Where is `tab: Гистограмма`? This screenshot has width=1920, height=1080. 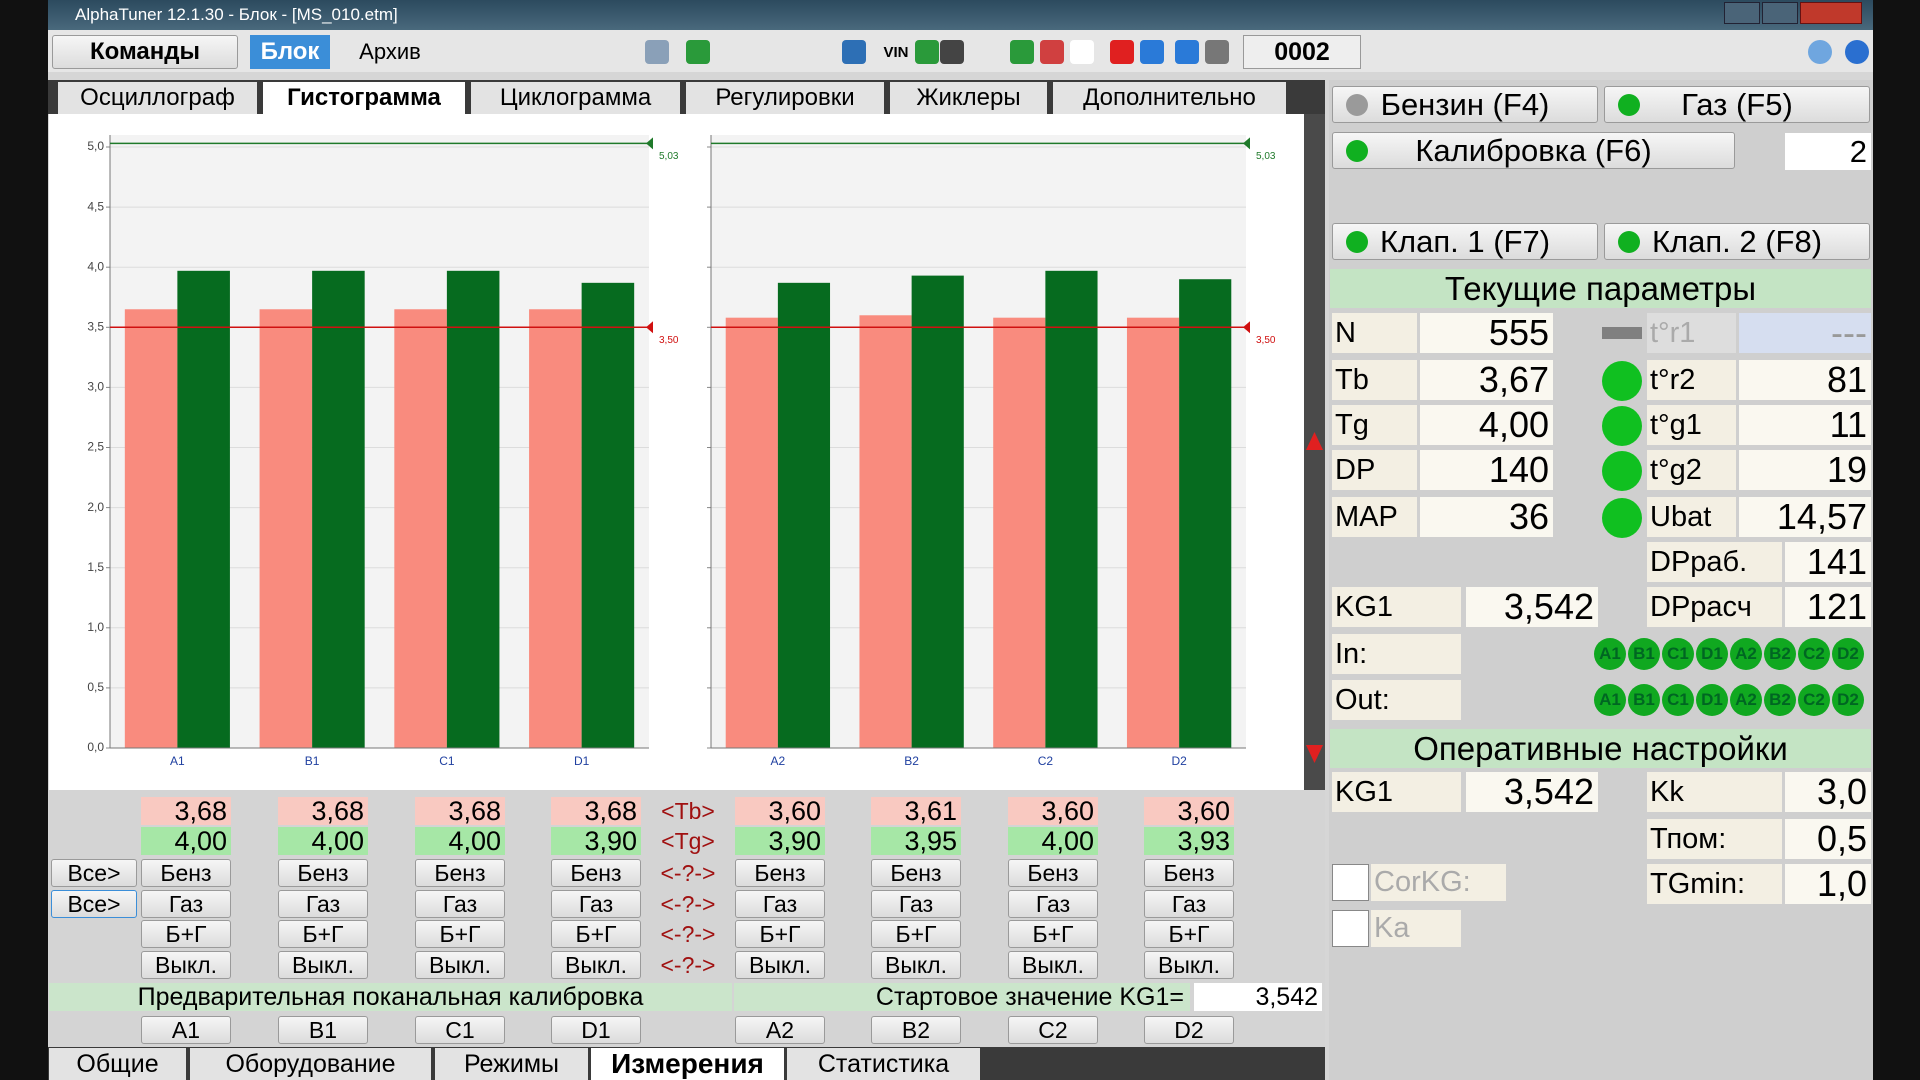 tab: Гистограмма is located at coordinates (364, 98).